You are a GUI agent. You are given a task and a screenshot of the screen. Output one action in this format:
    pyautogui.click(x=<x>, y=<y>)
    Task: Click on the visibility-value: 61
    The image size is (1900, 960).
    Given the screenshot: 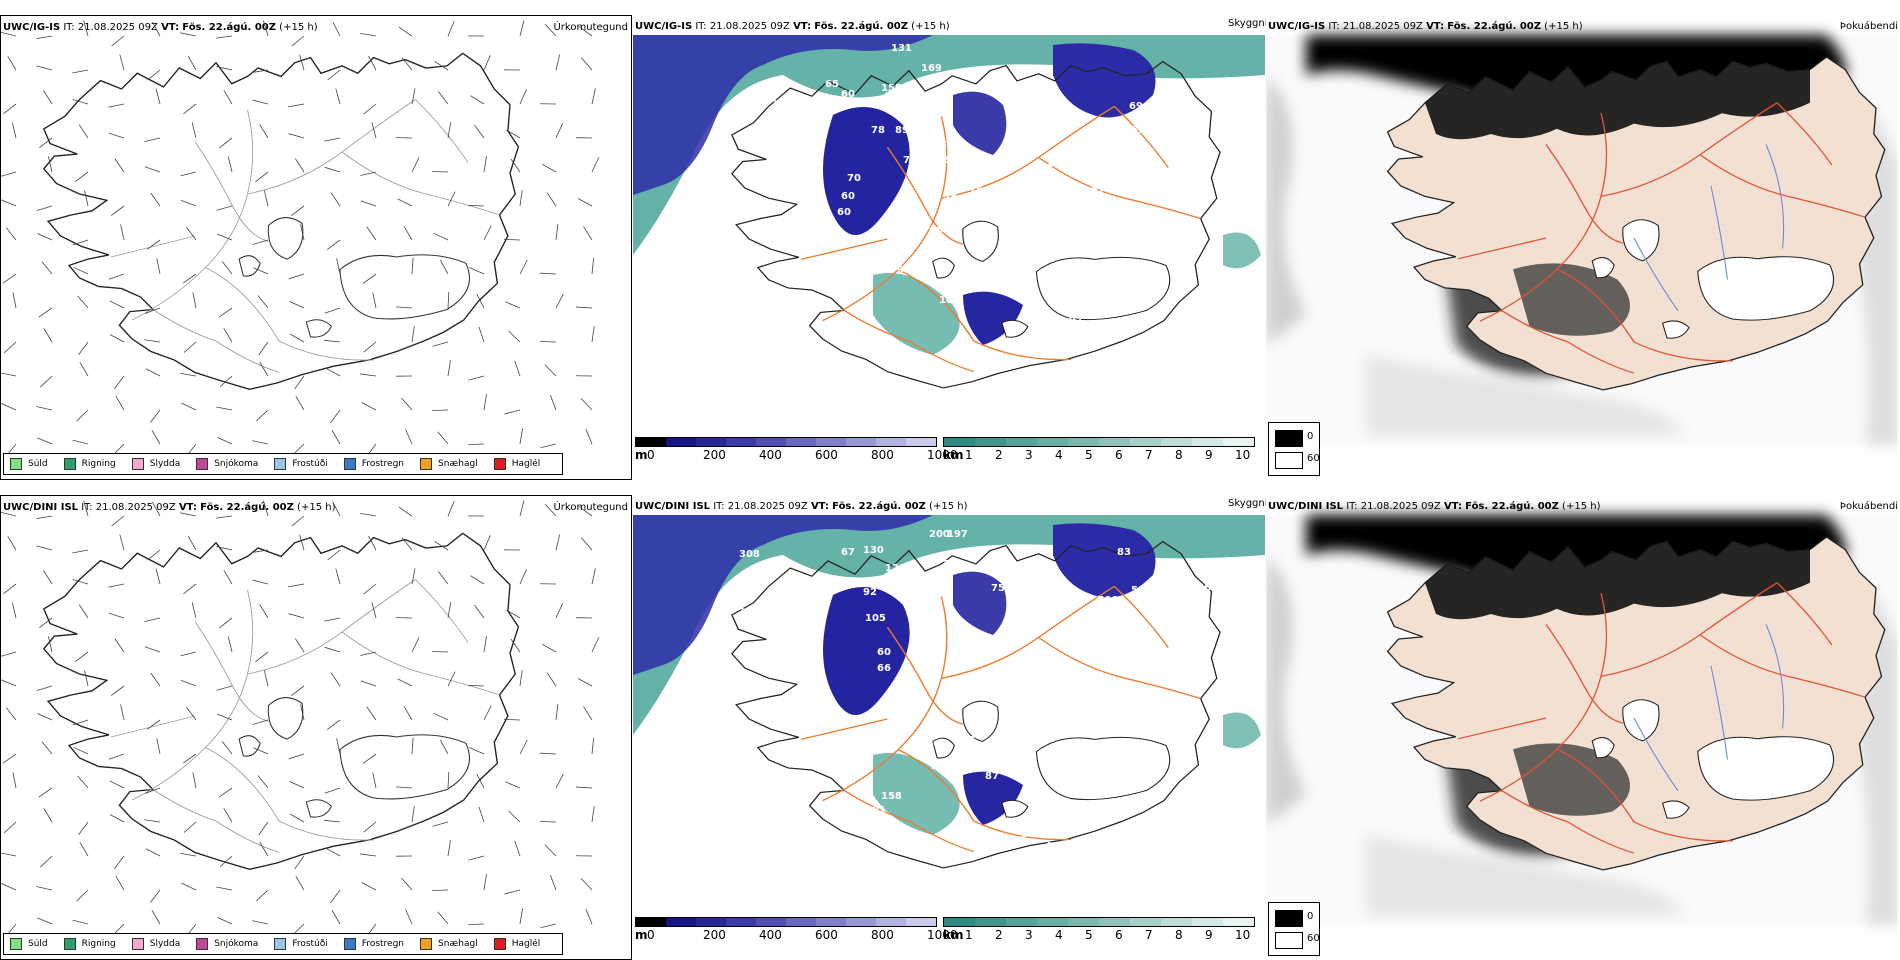 What is the action you would take?
    pyautogui.click(x=892, y=246)
    